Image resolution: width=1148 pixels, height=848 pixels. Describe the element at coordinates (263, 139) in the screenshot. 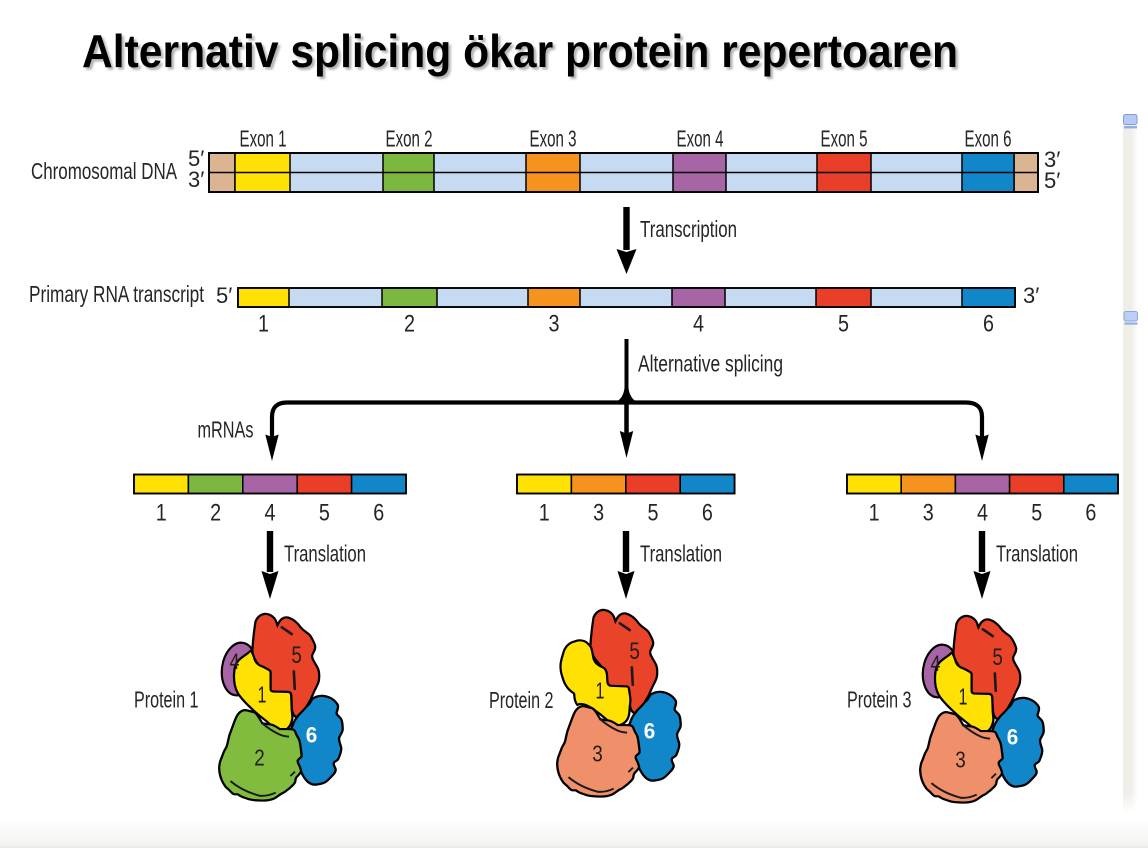

I see `svg-text: Exon 1` at that location.